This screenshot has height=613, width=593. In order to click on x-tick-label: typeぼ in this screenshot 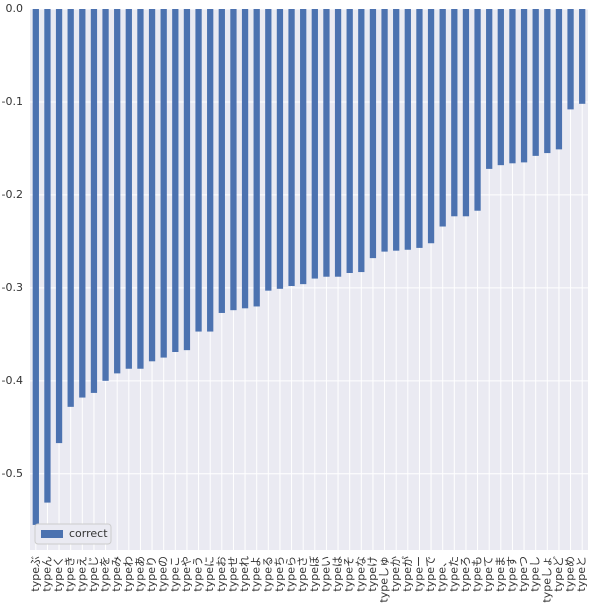, I will do `click(314, 574)`.